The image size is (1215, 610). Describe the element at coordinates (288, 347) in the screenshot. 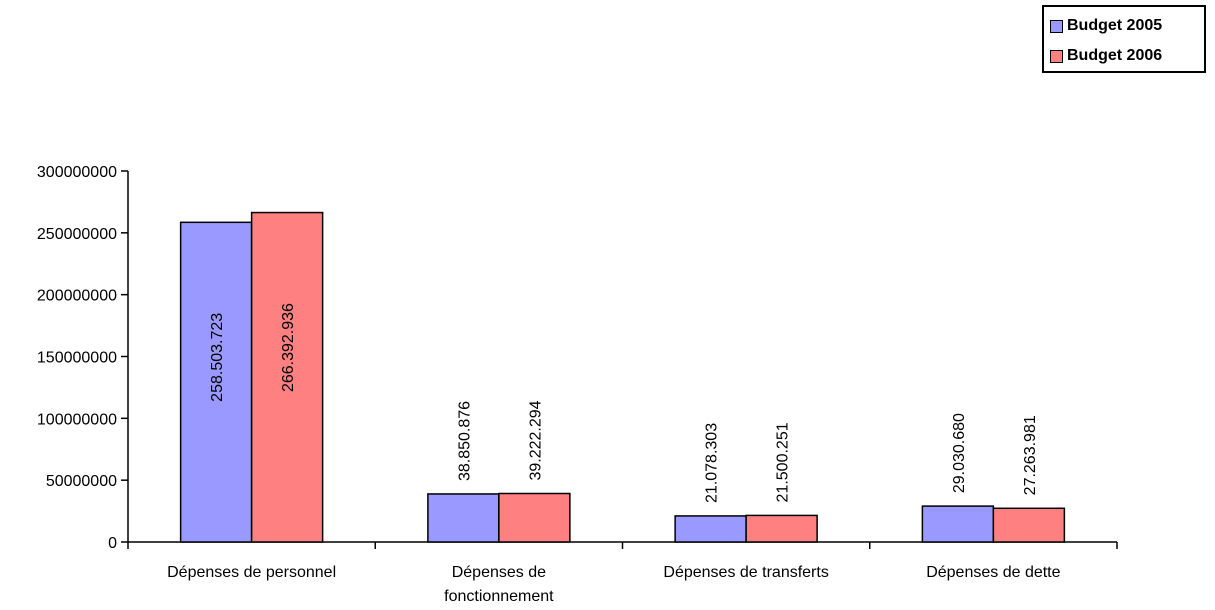

I see `data-label: 266.392.936` at that location.